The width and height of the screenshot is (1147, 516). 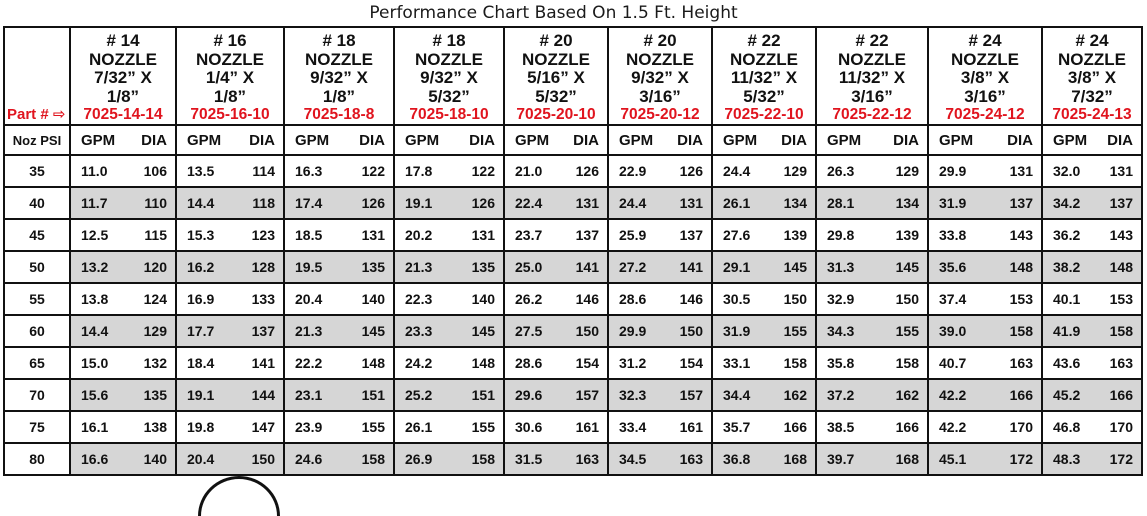 What do you see at coordinates (872, 395) in the screenshot?
I see `value-cell: 37.2 162` at bounding box center [872, 395].